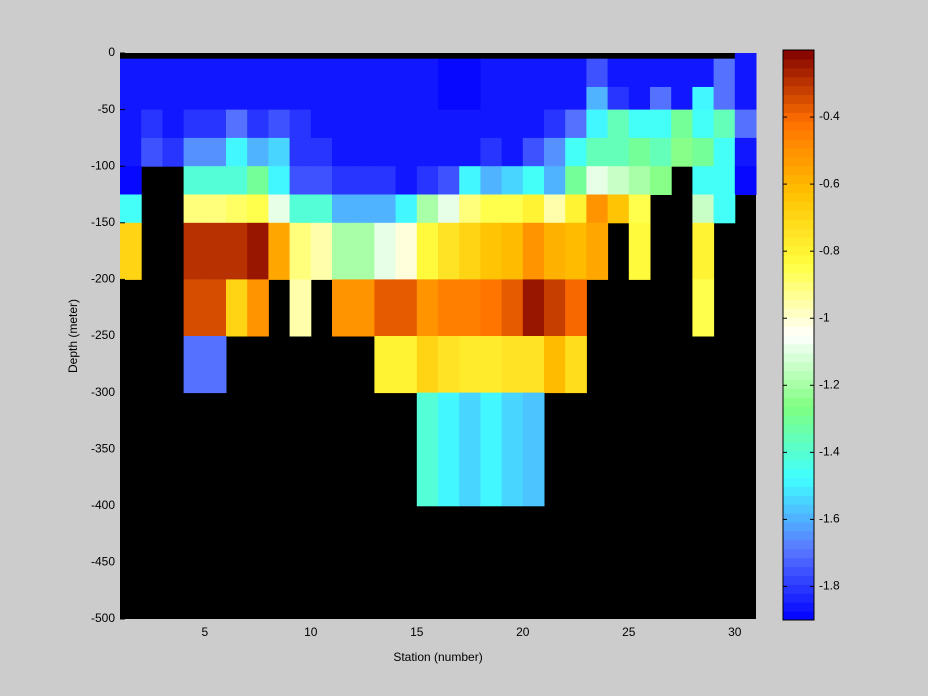 This screenshot has height=696, width=928. Describe the element at coordinates (103, 505) in the screenshot. I see `y-tick-label: -400` at that location.